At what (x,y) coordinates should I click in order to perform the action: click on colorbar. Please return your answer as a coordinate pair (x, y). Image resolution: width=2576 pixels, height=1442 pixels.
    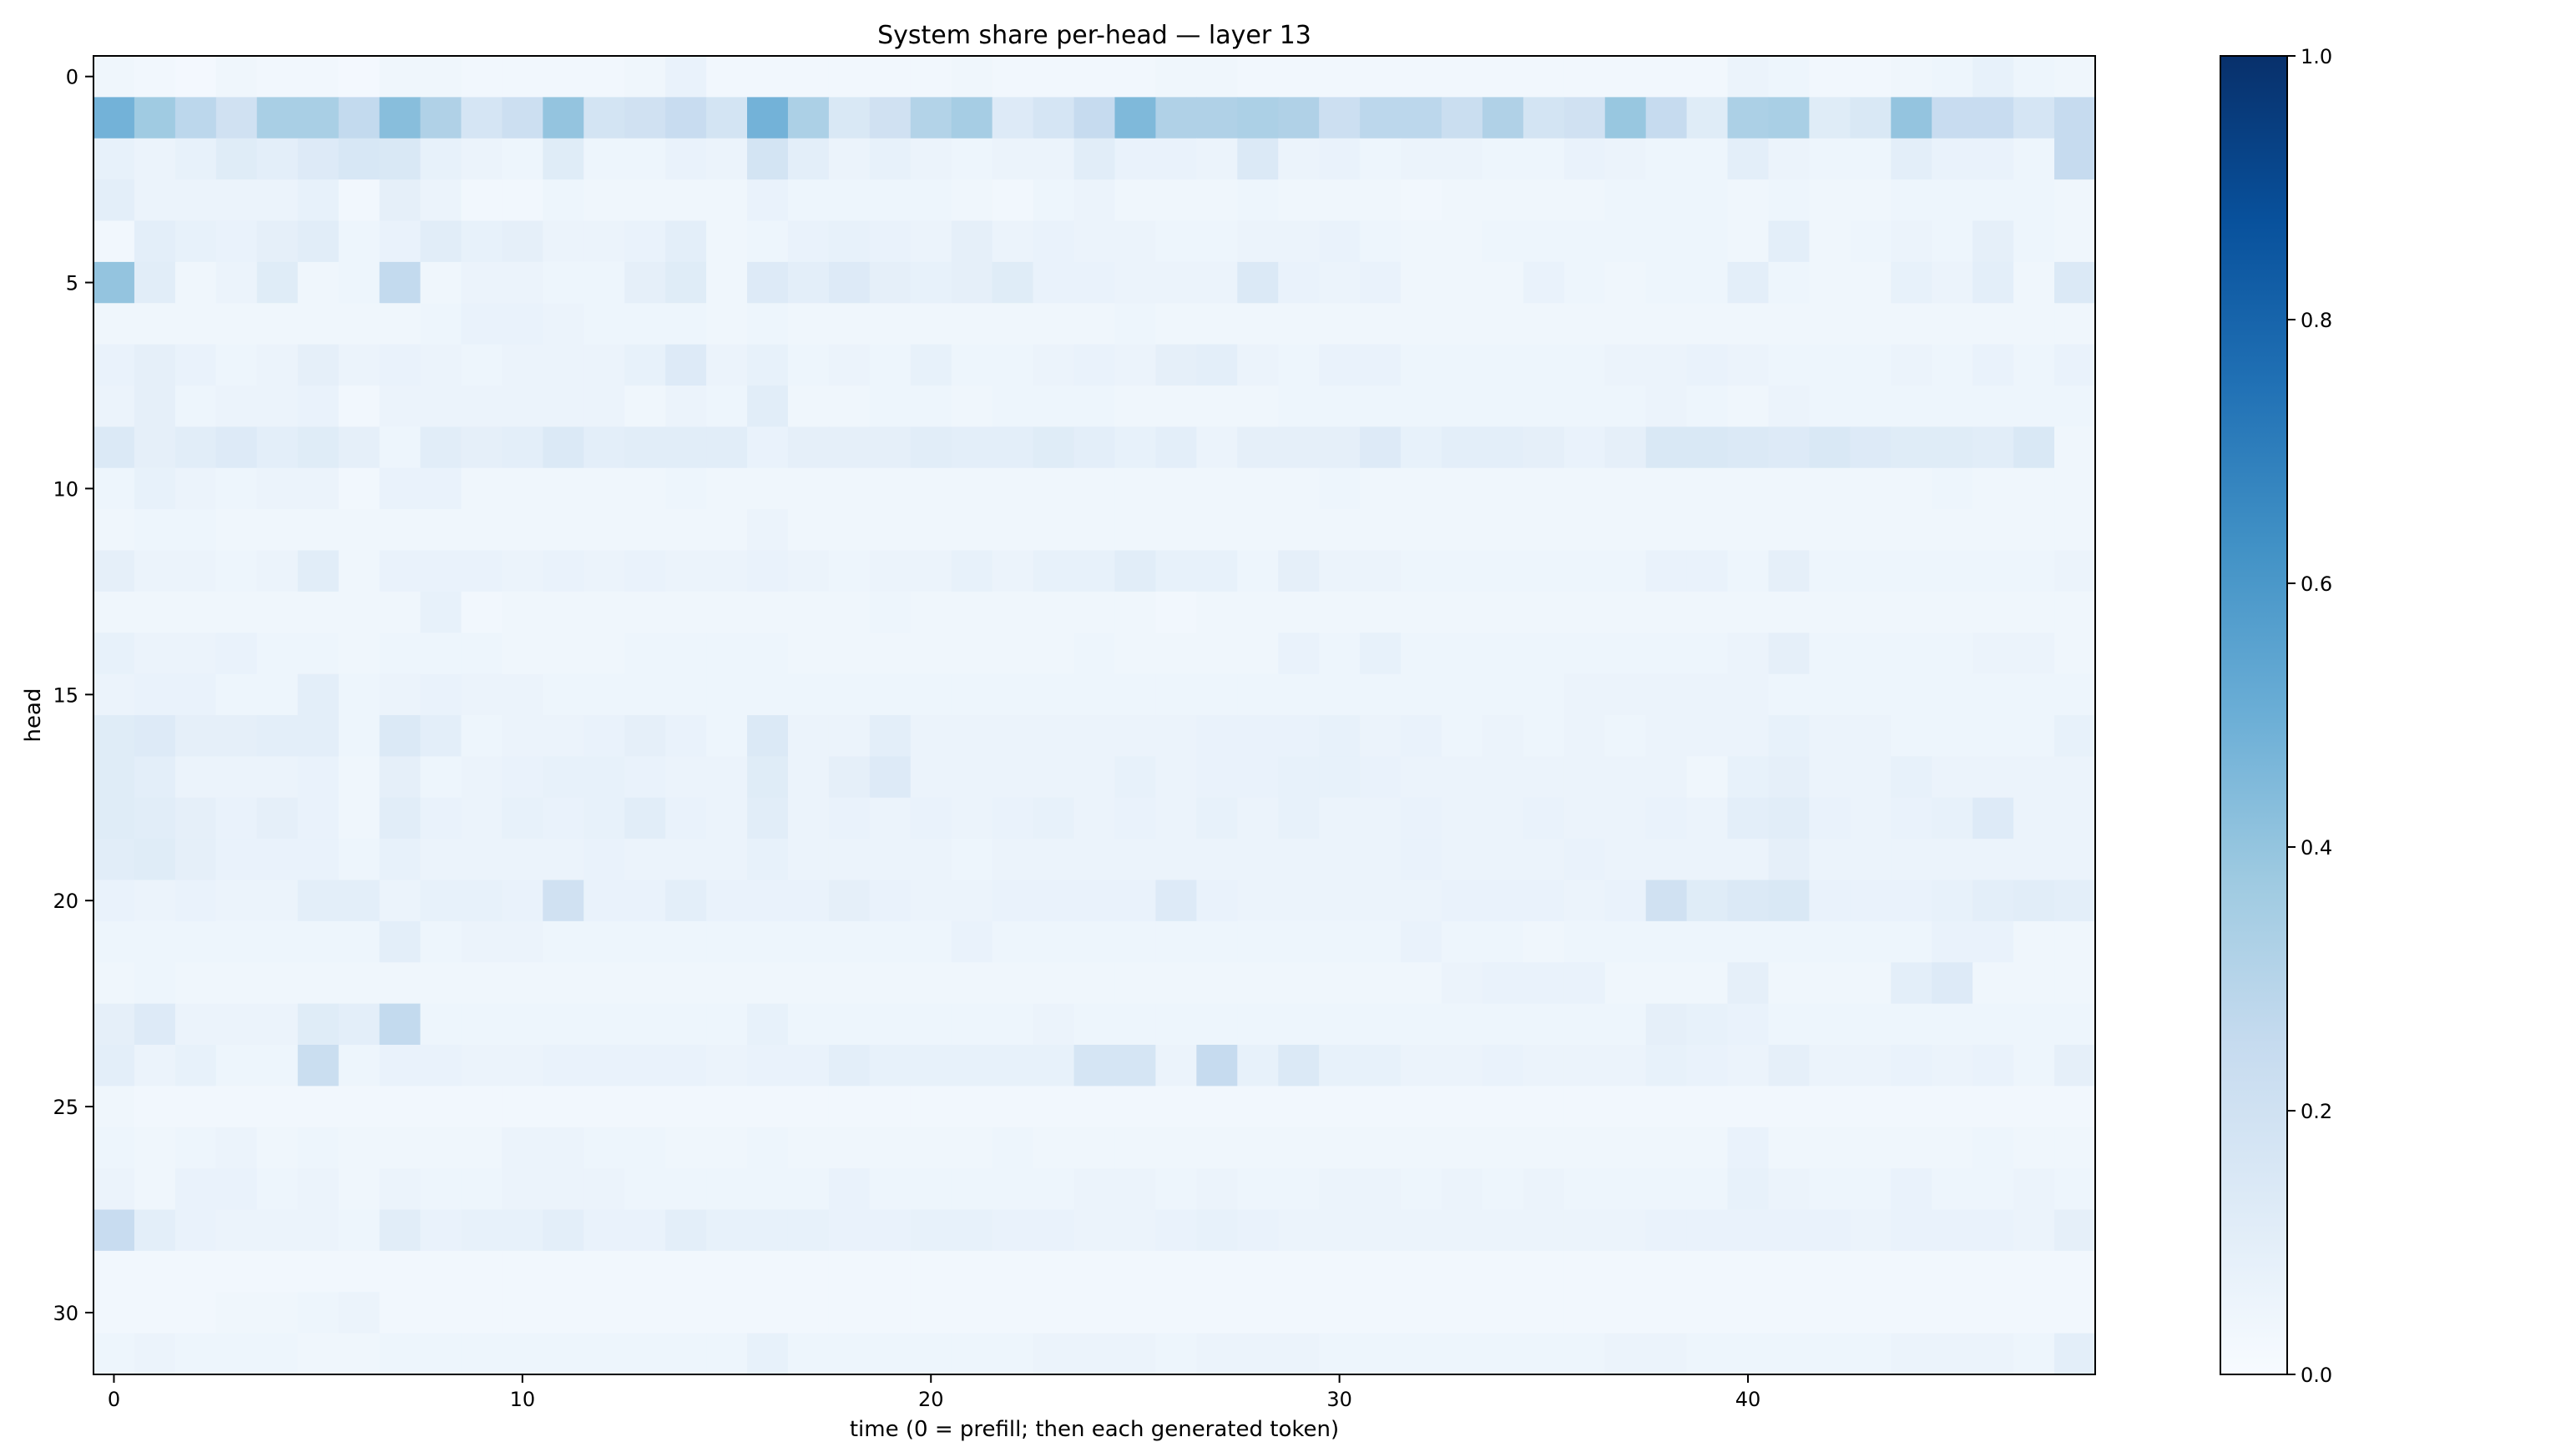
    Looking at the image, I should click on (2254, 715).